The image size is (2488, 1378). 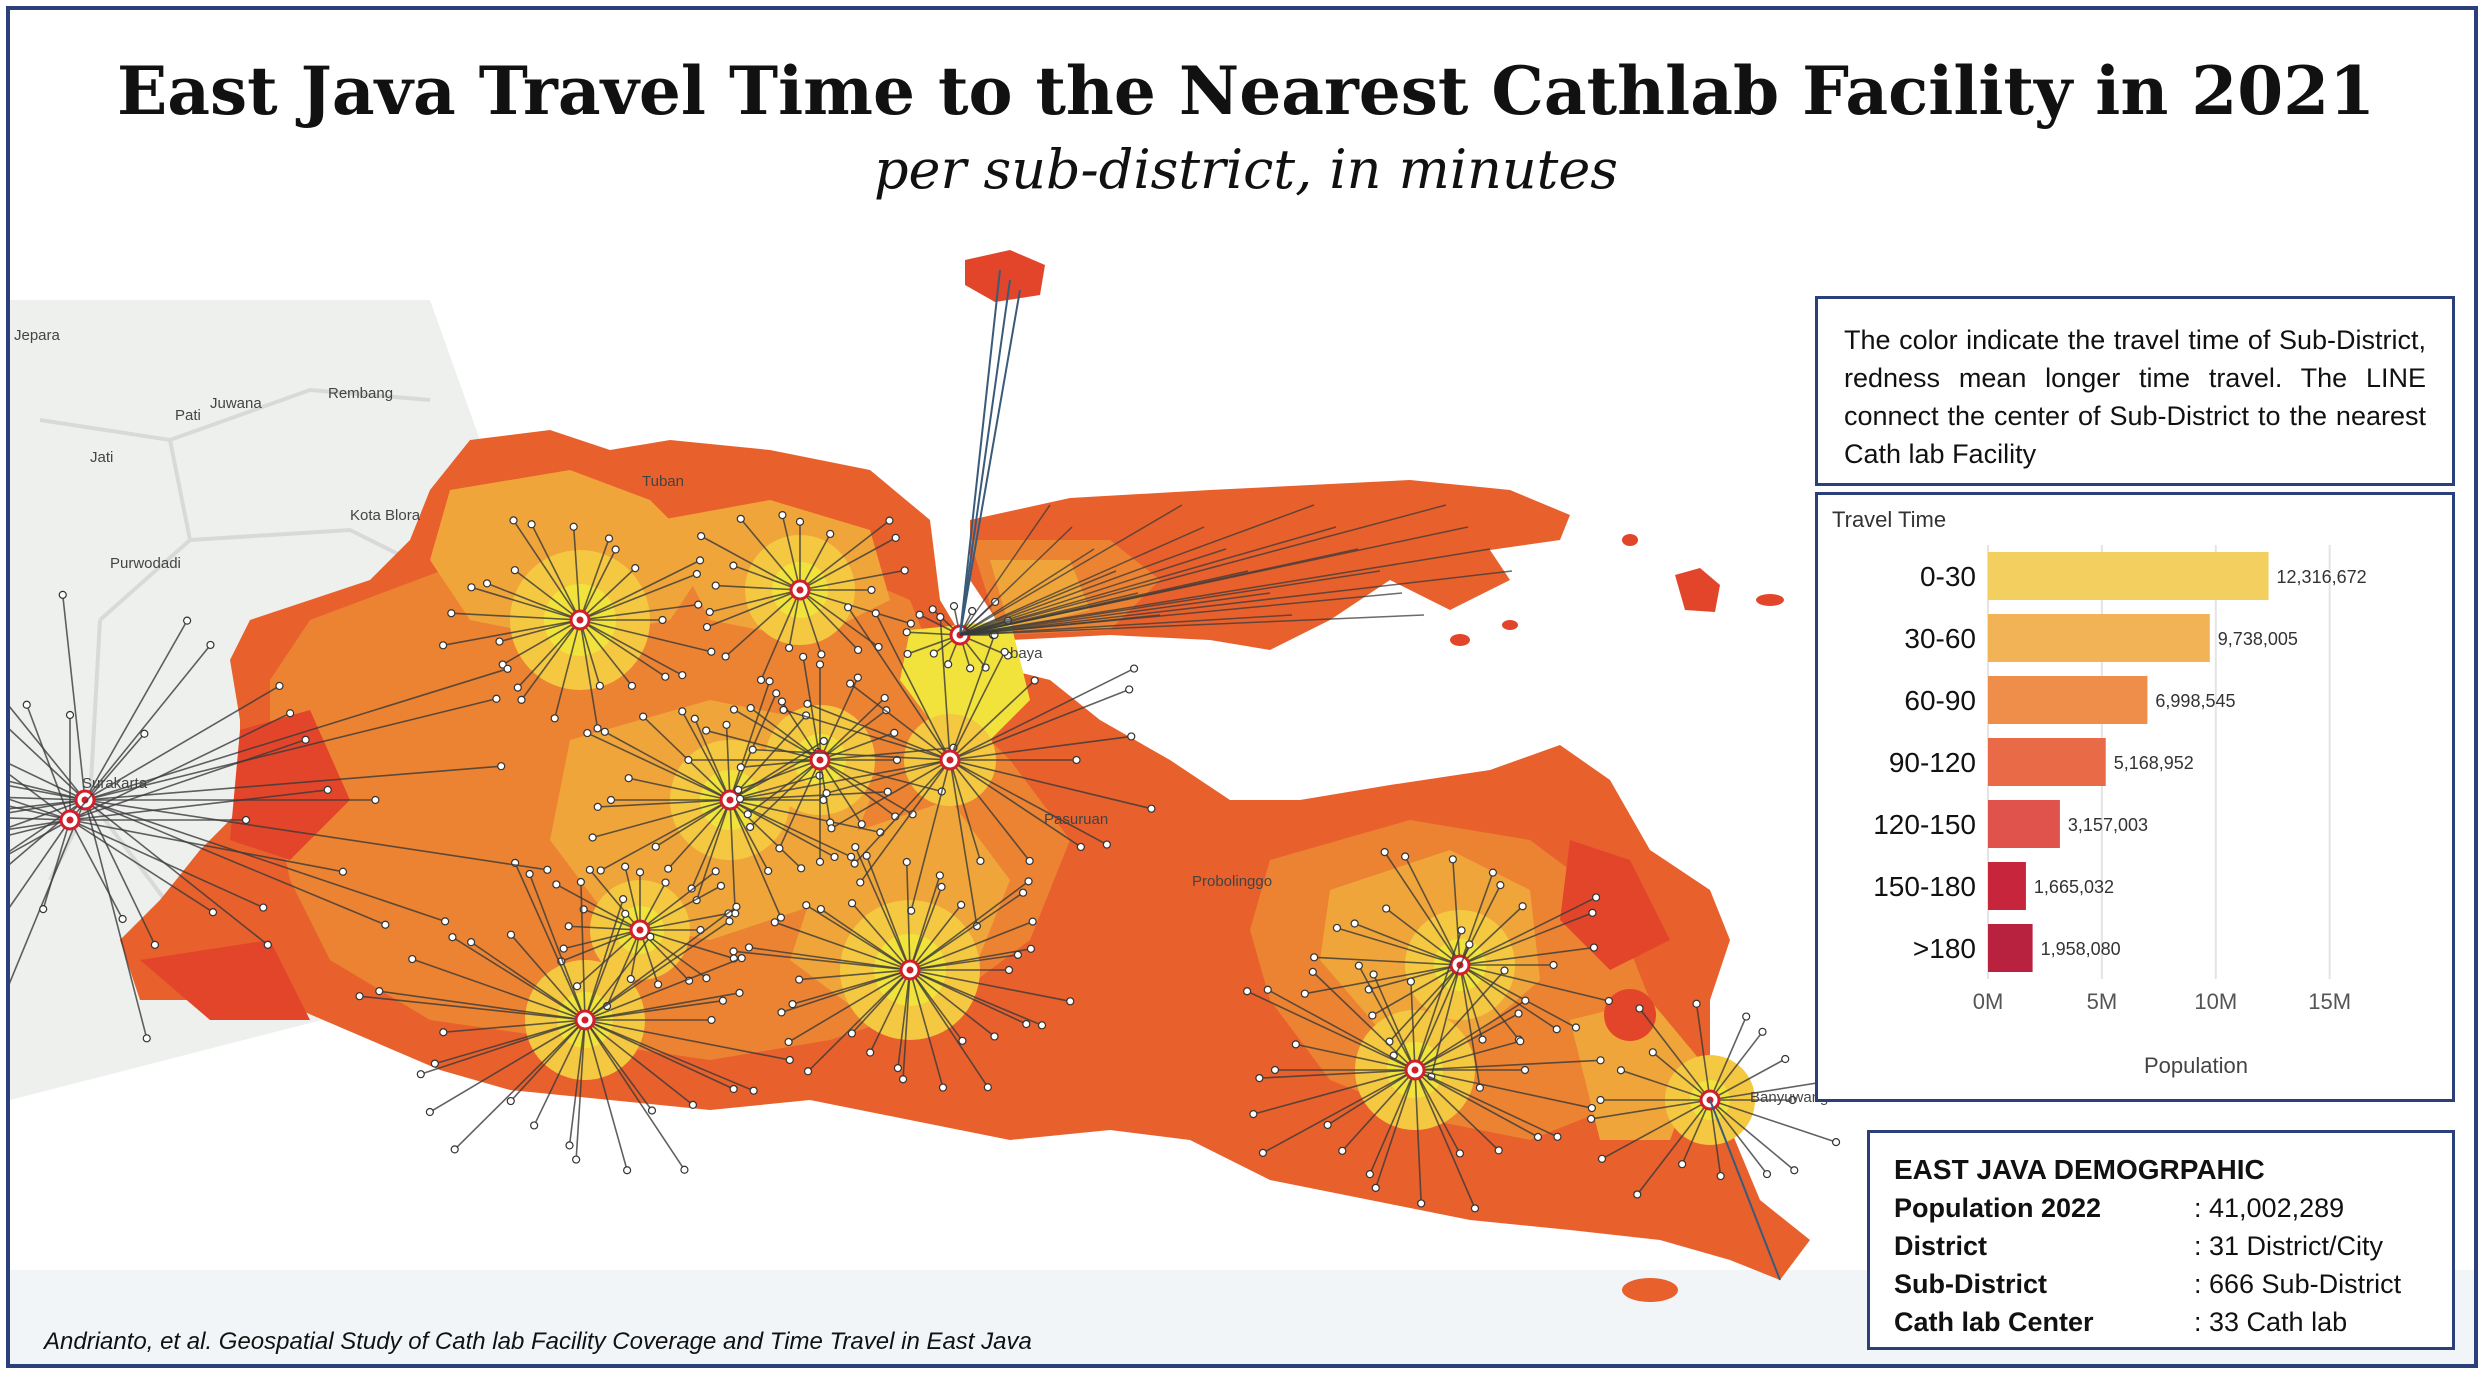 What do you see at coordinates (585, 1020) in the screenshot?
I see `heart-icon` at bounding box center [585, 1020].